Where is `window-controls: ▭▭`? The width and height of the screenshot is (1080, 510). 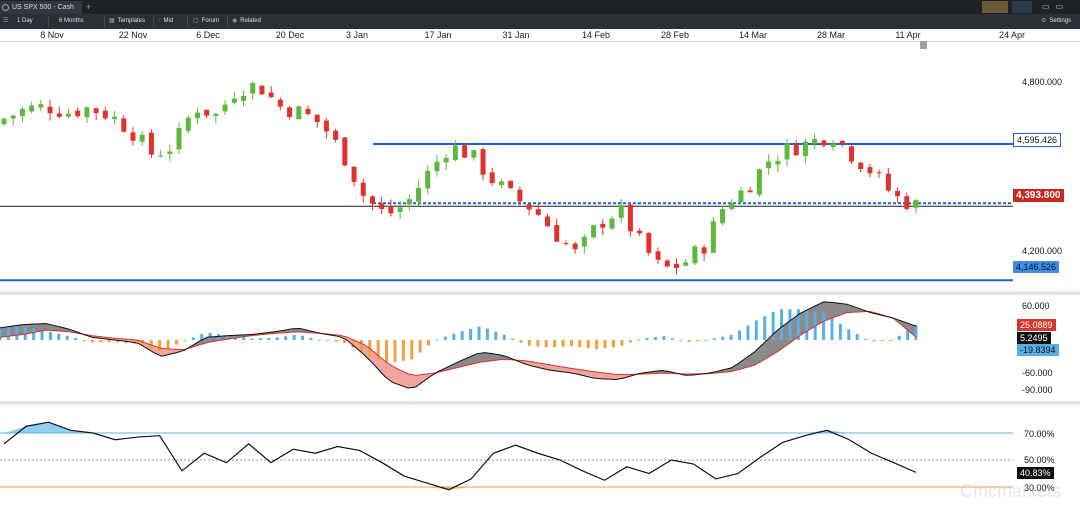 window-controls: ▭▭ is located at coordinates (1056, 6).